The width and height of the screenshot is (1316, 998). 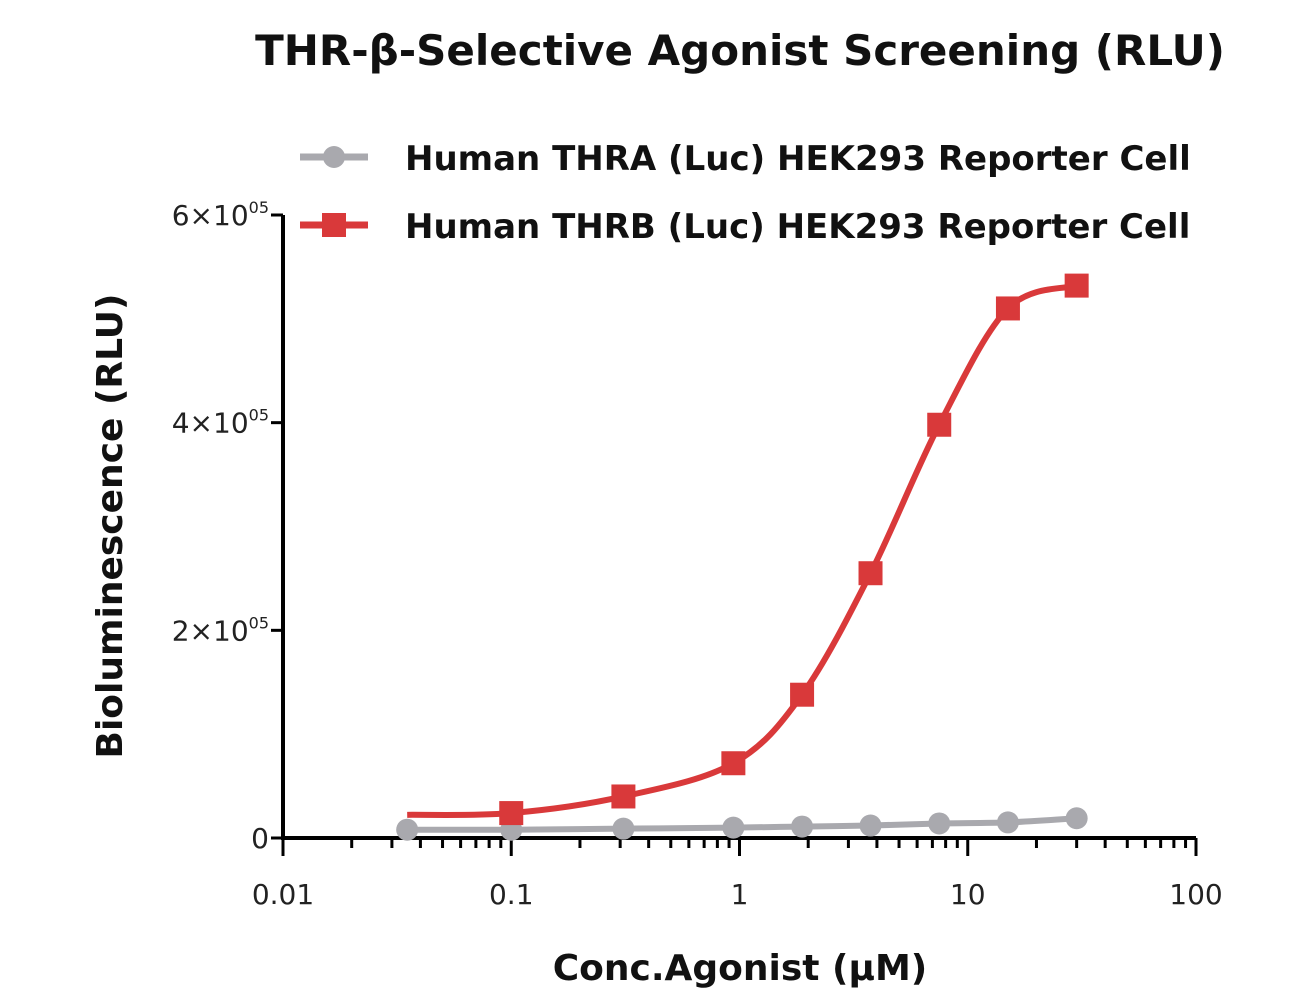 I want to click on y-tick-label: 2×1005, so click(x=220, y=630).